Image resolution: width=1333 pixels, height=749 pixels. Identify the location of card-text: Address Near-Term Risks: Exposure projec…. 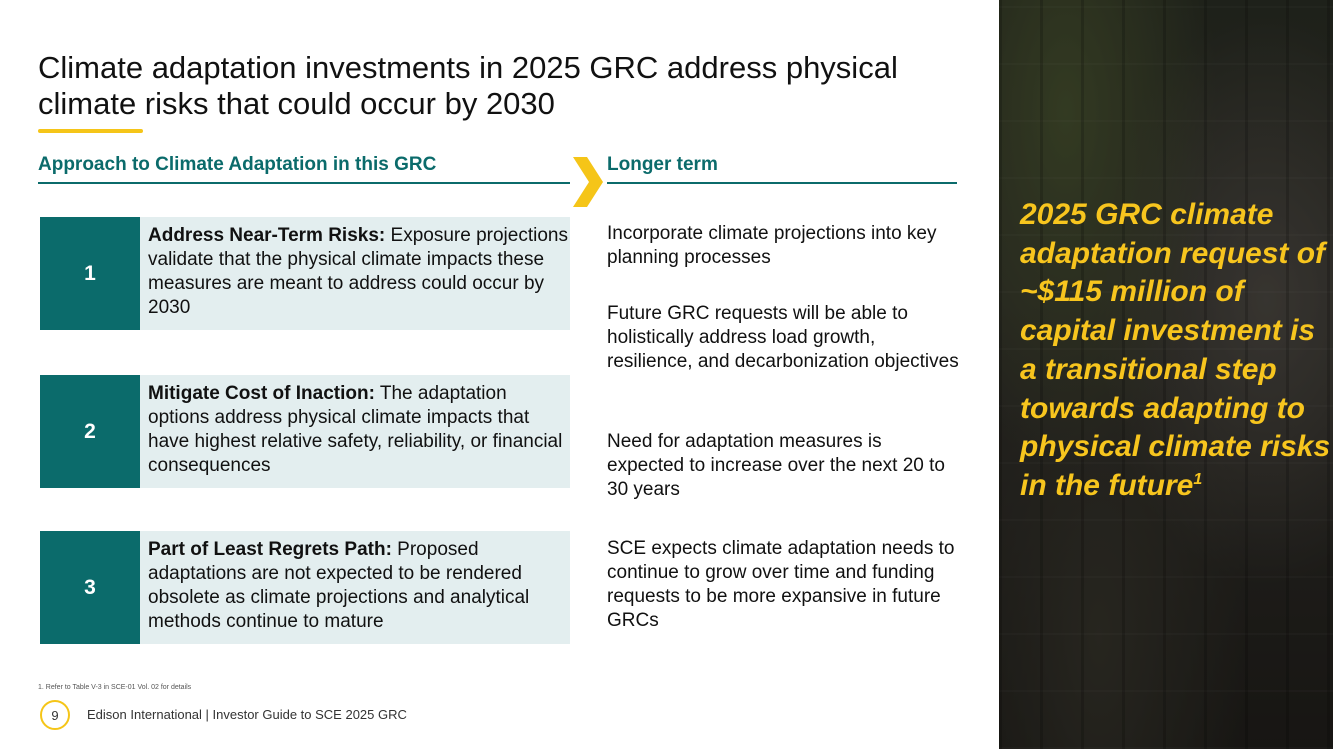
(358, 272).